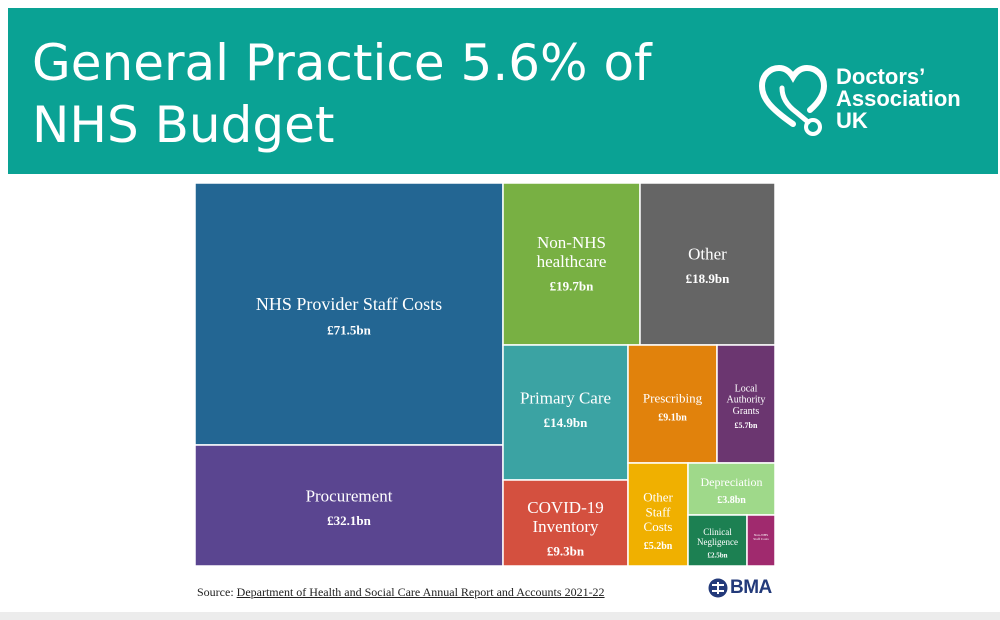  I want to click on treemap-rect-non-nhs-healthcare, so click(571, 264).